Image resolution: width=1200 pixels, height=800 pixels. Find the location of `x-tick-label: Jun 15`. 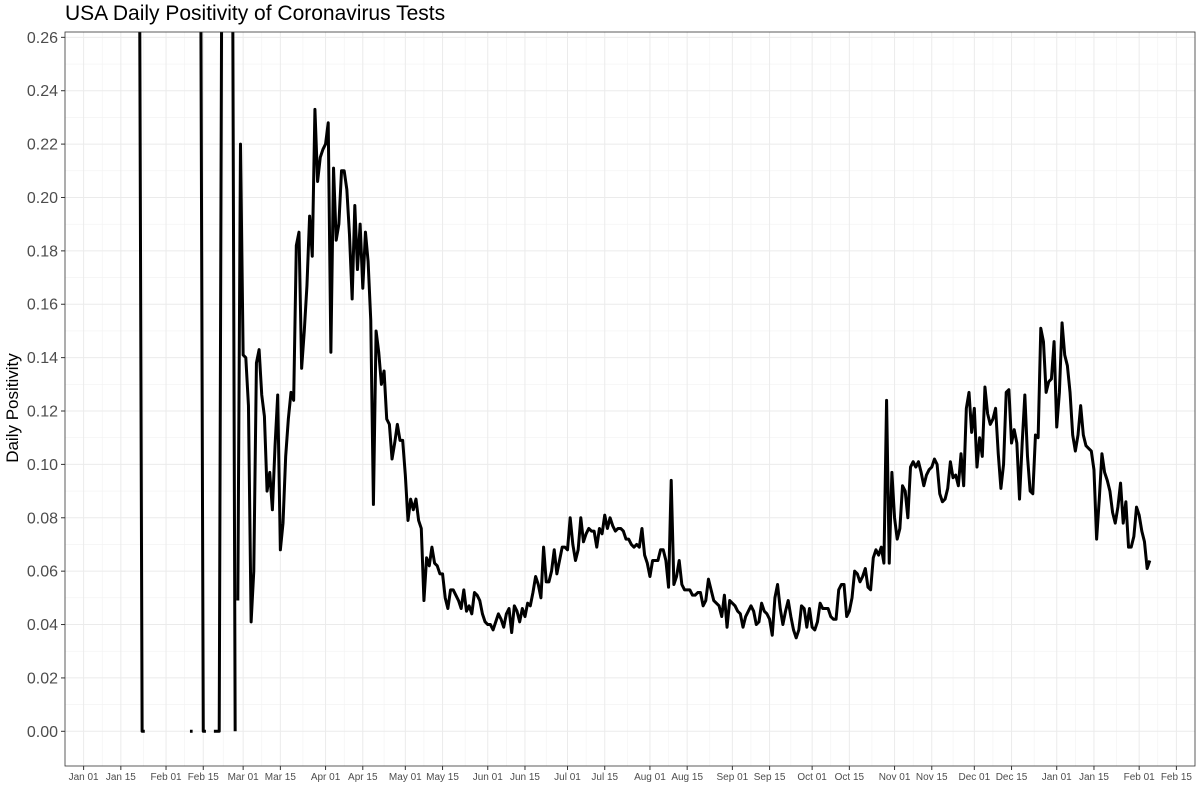

x-tick-label: Jun 15 is located at coordinates (525, 777).